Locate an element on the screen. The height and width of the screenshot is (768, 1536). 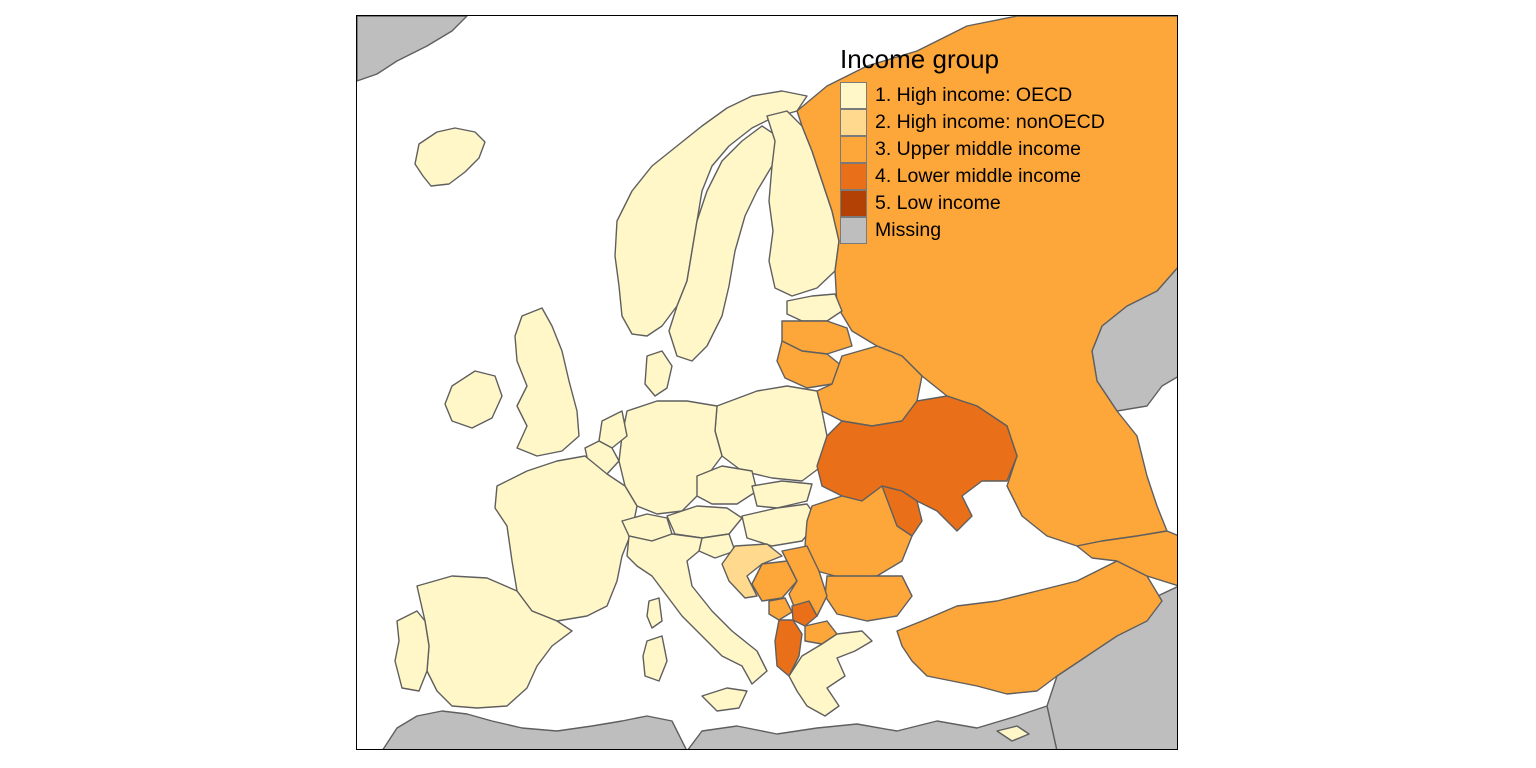
country-bulgaria is located at coordinates (868, 598).